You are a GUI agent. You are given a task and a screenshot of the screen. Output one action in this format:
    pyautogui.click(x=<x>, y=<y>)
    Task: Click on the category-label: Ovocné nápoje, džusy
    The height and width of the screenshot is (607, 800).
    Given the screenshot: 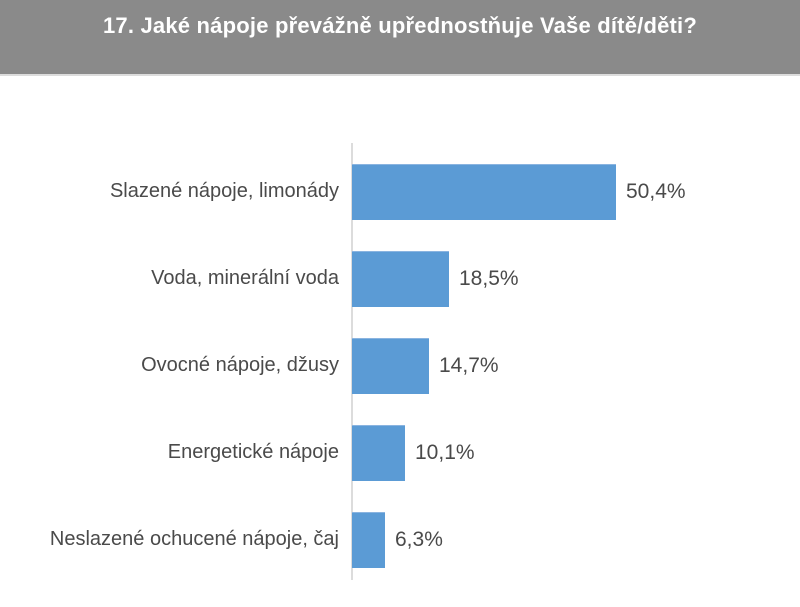 What is the action you would take?
    pyautogui.click(x=240, y=365)
    